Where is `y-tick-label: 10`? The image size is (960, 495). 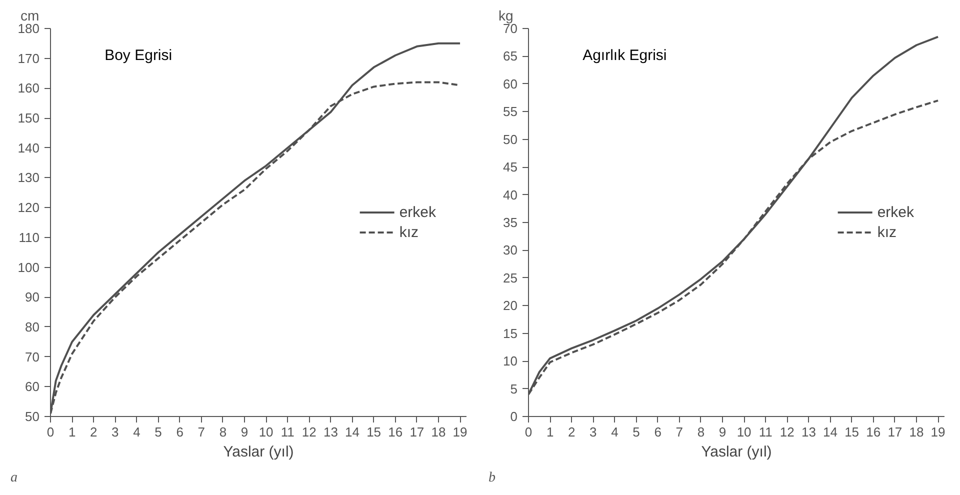 y-tick-label: 10 is located at coordinates (510, 361).